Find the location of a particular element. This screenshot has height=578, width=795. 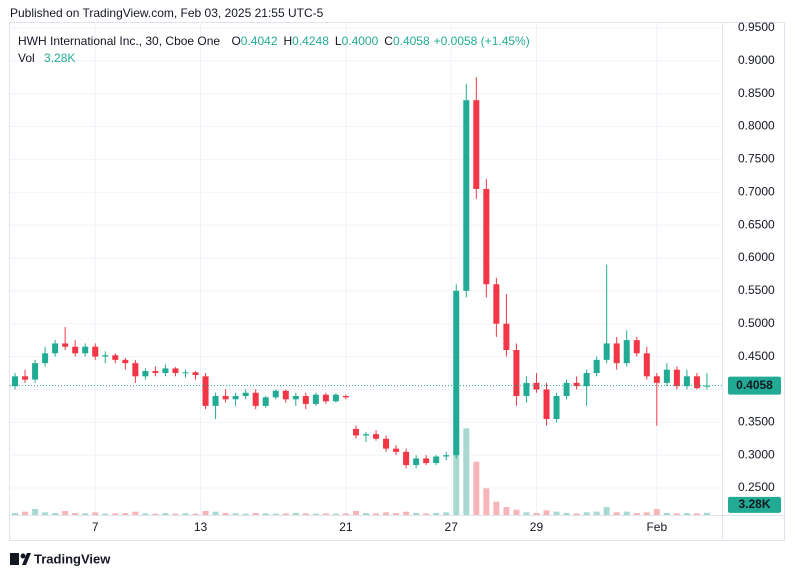

ohlc-key: H is located at coordinates (288, 41).